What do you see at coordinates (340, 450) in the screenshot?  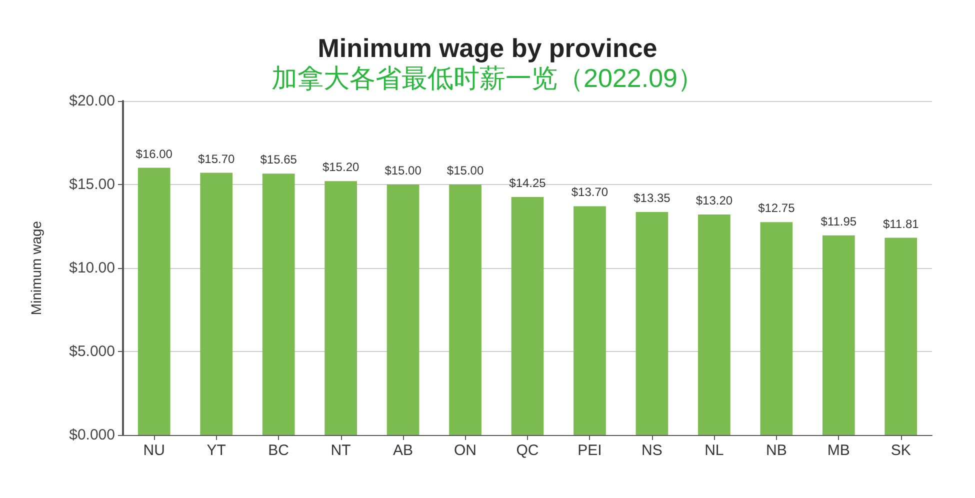 I see `x-tick-label: NT` at bounding box center [340, 450].